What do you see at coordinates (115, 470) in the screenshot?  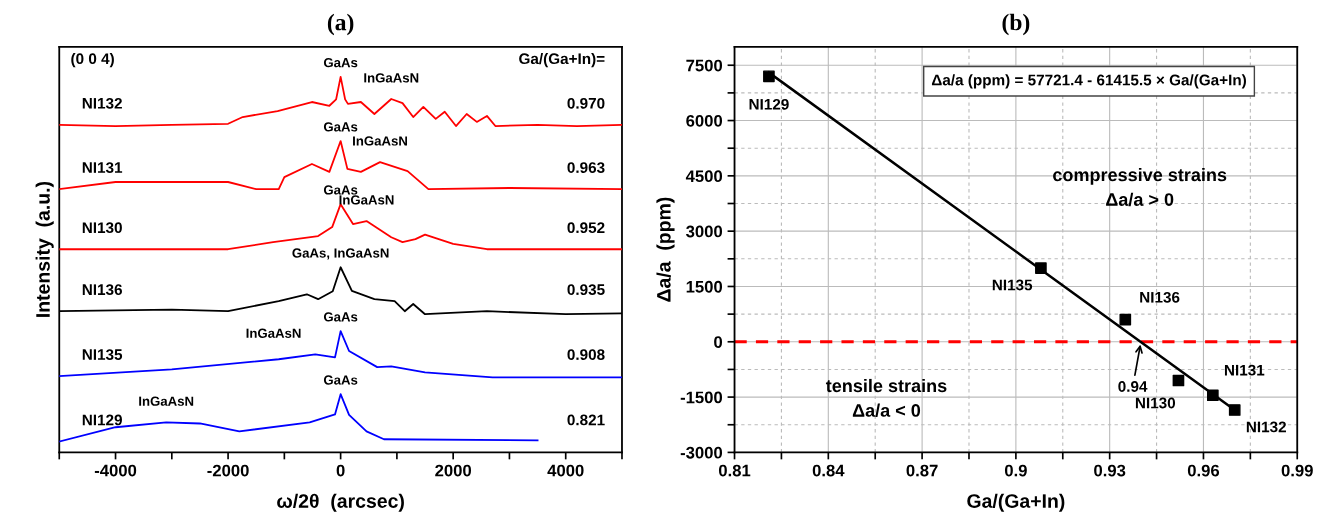 I see `x-tick-label: -4000` at bounding box center [115, 470].